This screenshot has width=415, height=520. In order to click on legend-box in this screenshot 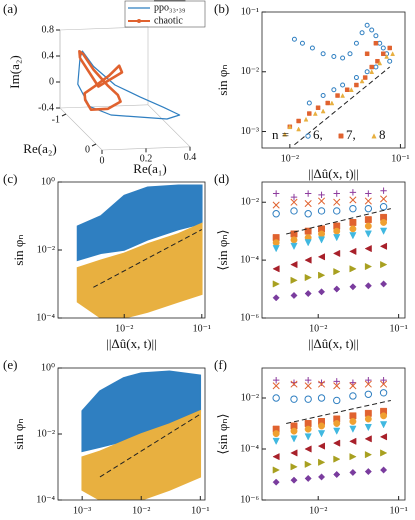, I will do `click(165, 14)`.